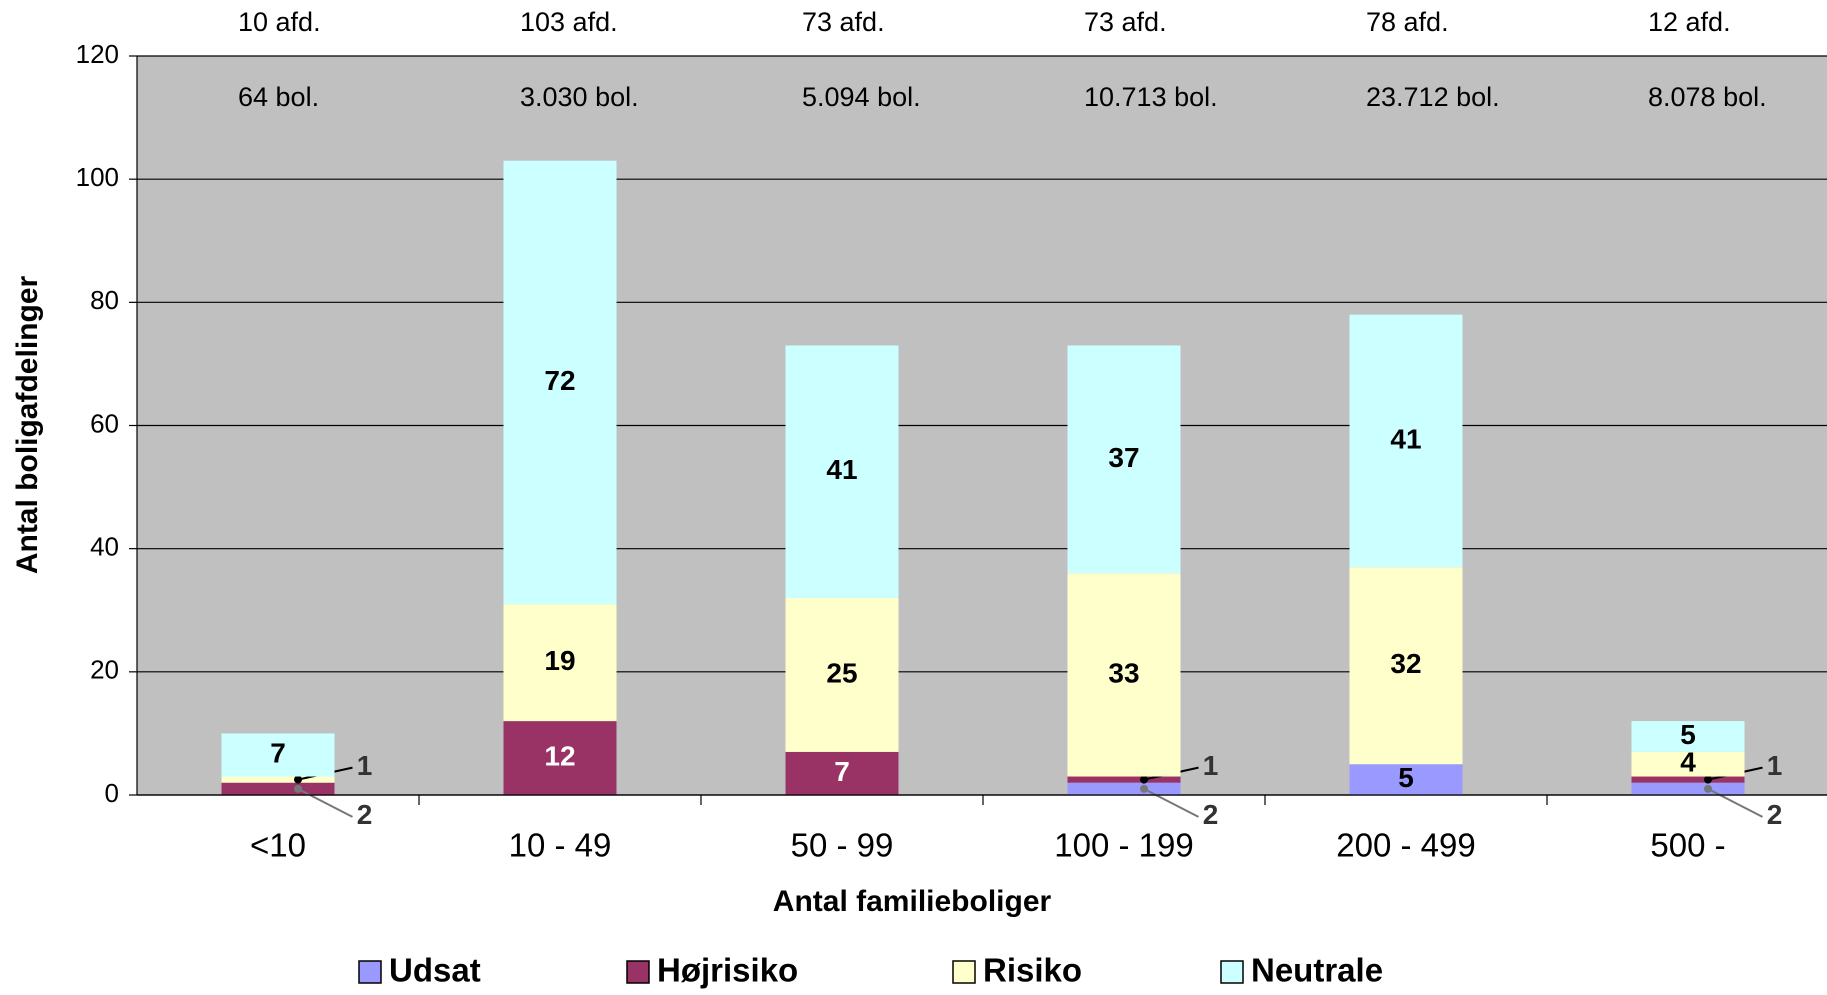 The image size is (1827, 995). Describe the element at coordinates (1707, 97) in the screenshot. I see `annotation-bol: 8.078 bol.` at that location.